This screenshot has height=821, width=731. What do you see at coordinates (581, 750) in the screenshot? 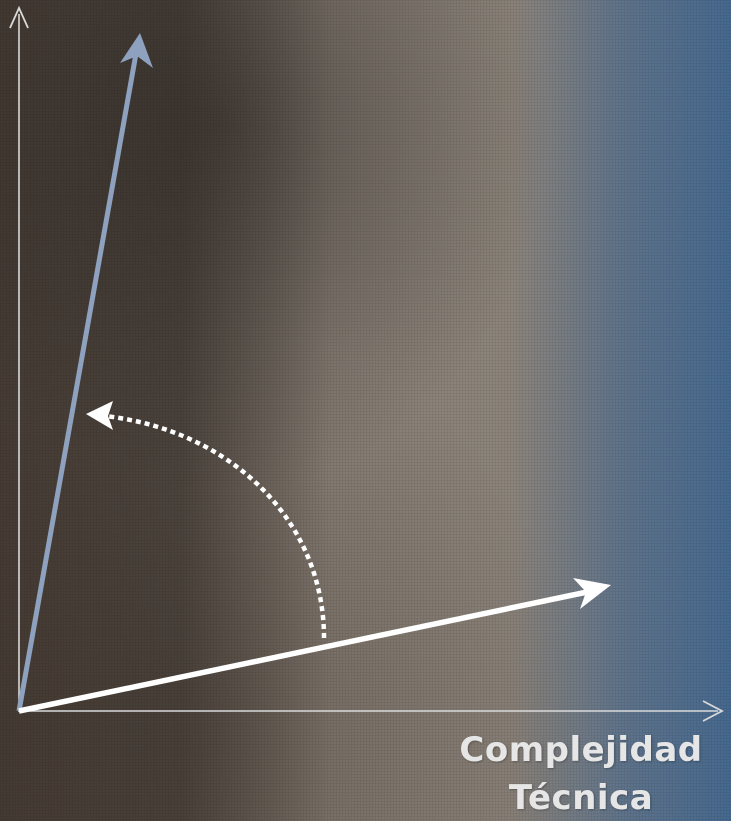
I see `x-axis-label-line1: Complejidad` at bounding box center [581, 750].